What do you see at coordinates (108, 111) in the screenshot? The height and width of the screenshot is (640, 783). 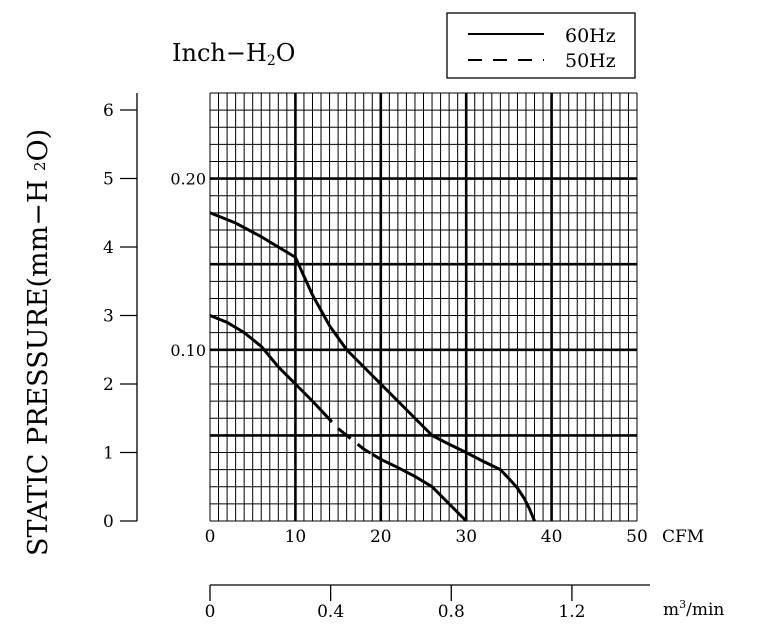 I see `y-tick-label: 6` at bounding box center [108, 111].